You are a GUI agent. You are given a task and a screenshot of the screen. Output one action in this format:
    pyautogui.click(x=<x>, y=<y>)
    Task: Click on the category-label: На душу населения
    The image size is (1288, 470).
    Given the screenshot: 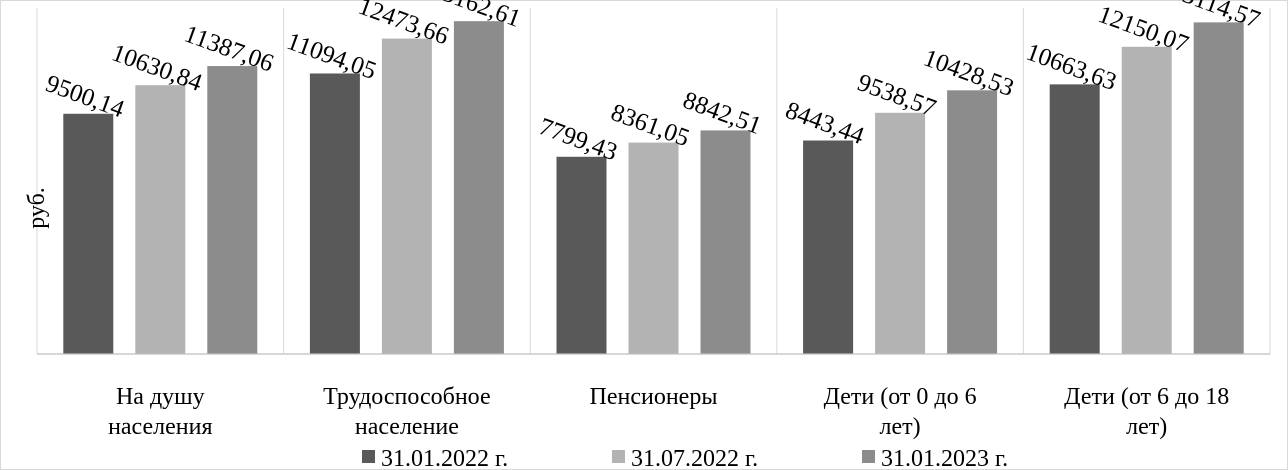 What is the action you would take?
    pyautogui.click(x=160, y=412)
    